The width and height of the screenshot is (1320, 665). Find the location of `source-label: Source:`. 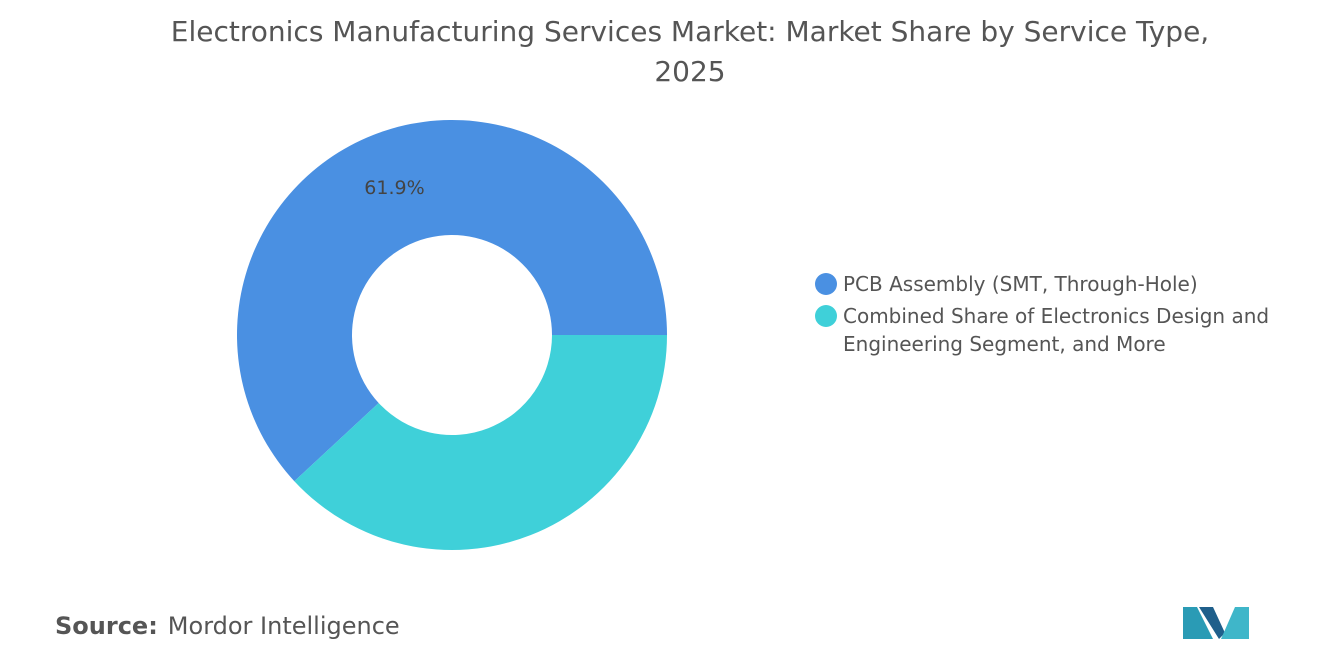

source-label: Source: is located at coordinates (106, 626).